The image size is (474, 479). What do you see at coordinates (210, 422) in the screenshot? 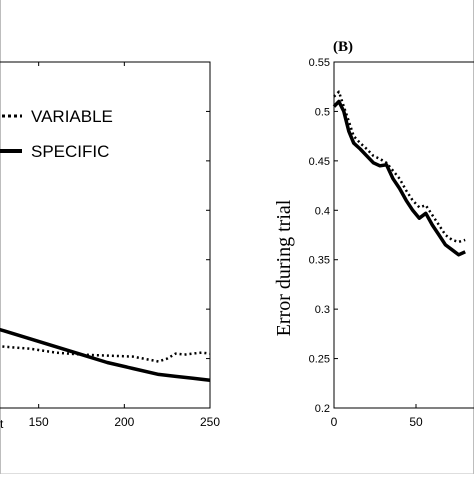
I see `x-tick-label: 250` at bounding box center [210, 422].